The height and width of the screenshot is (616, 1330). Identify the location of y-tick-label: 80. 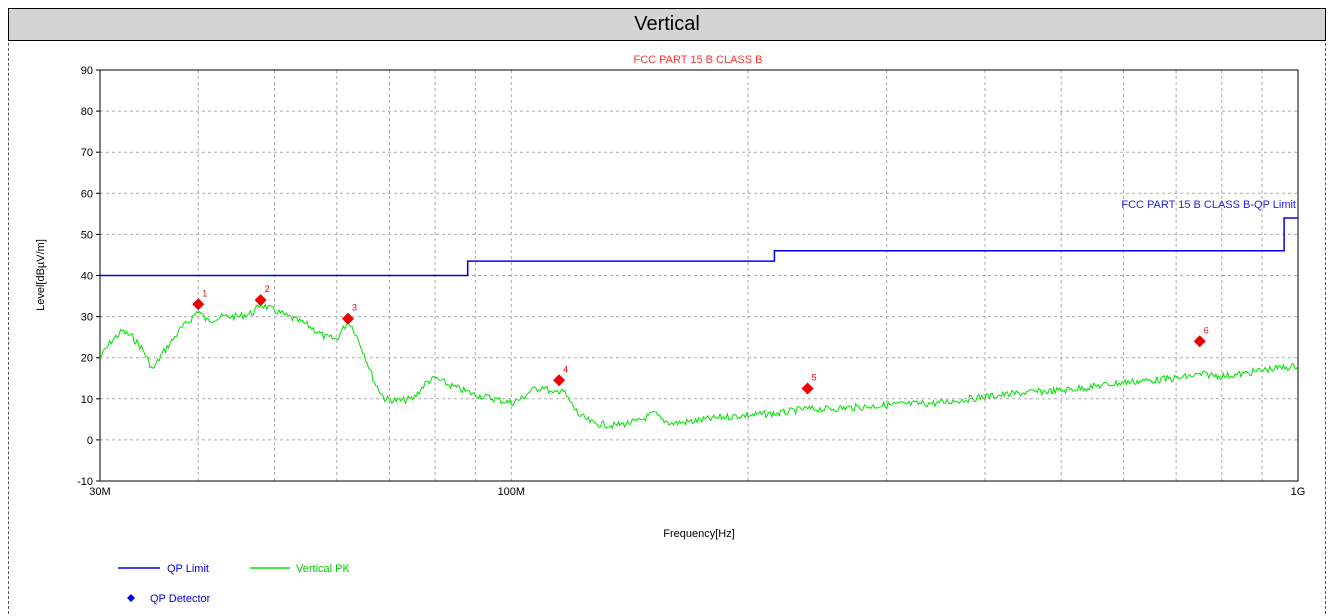
(87, 112).